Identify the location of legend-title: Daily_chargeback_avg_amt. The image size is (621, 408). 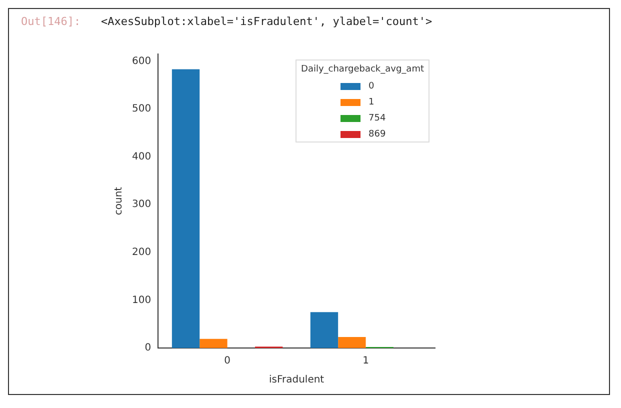
(362, 69).